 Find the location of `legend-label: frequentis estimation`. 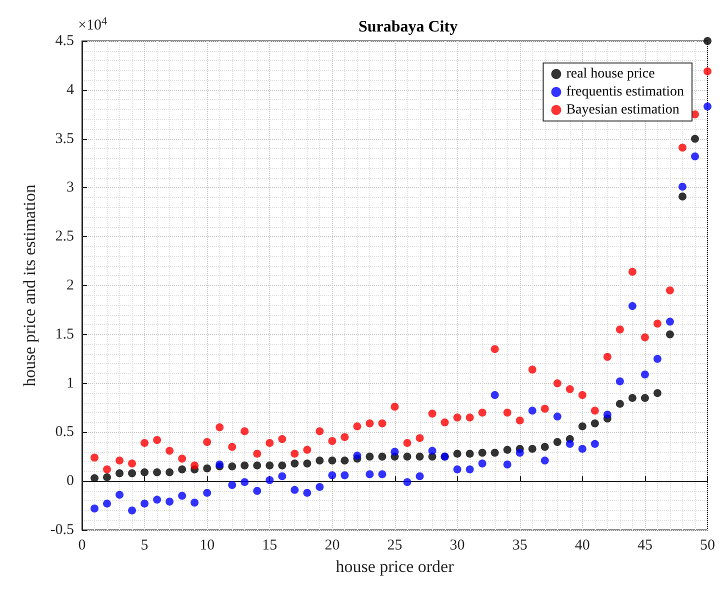

legend-label: frequentis estimation is located at coordinates (625, 92).